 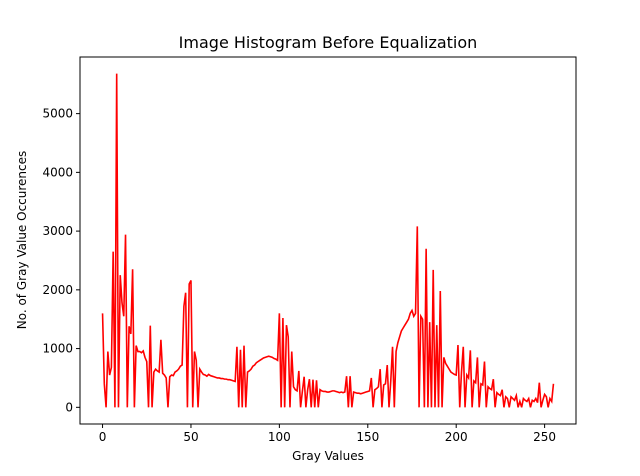 What do you see at coordinates (328, 456) in the screenshot?
I see `x-axis-label: Gray Values` at bounding box center [328, 456].